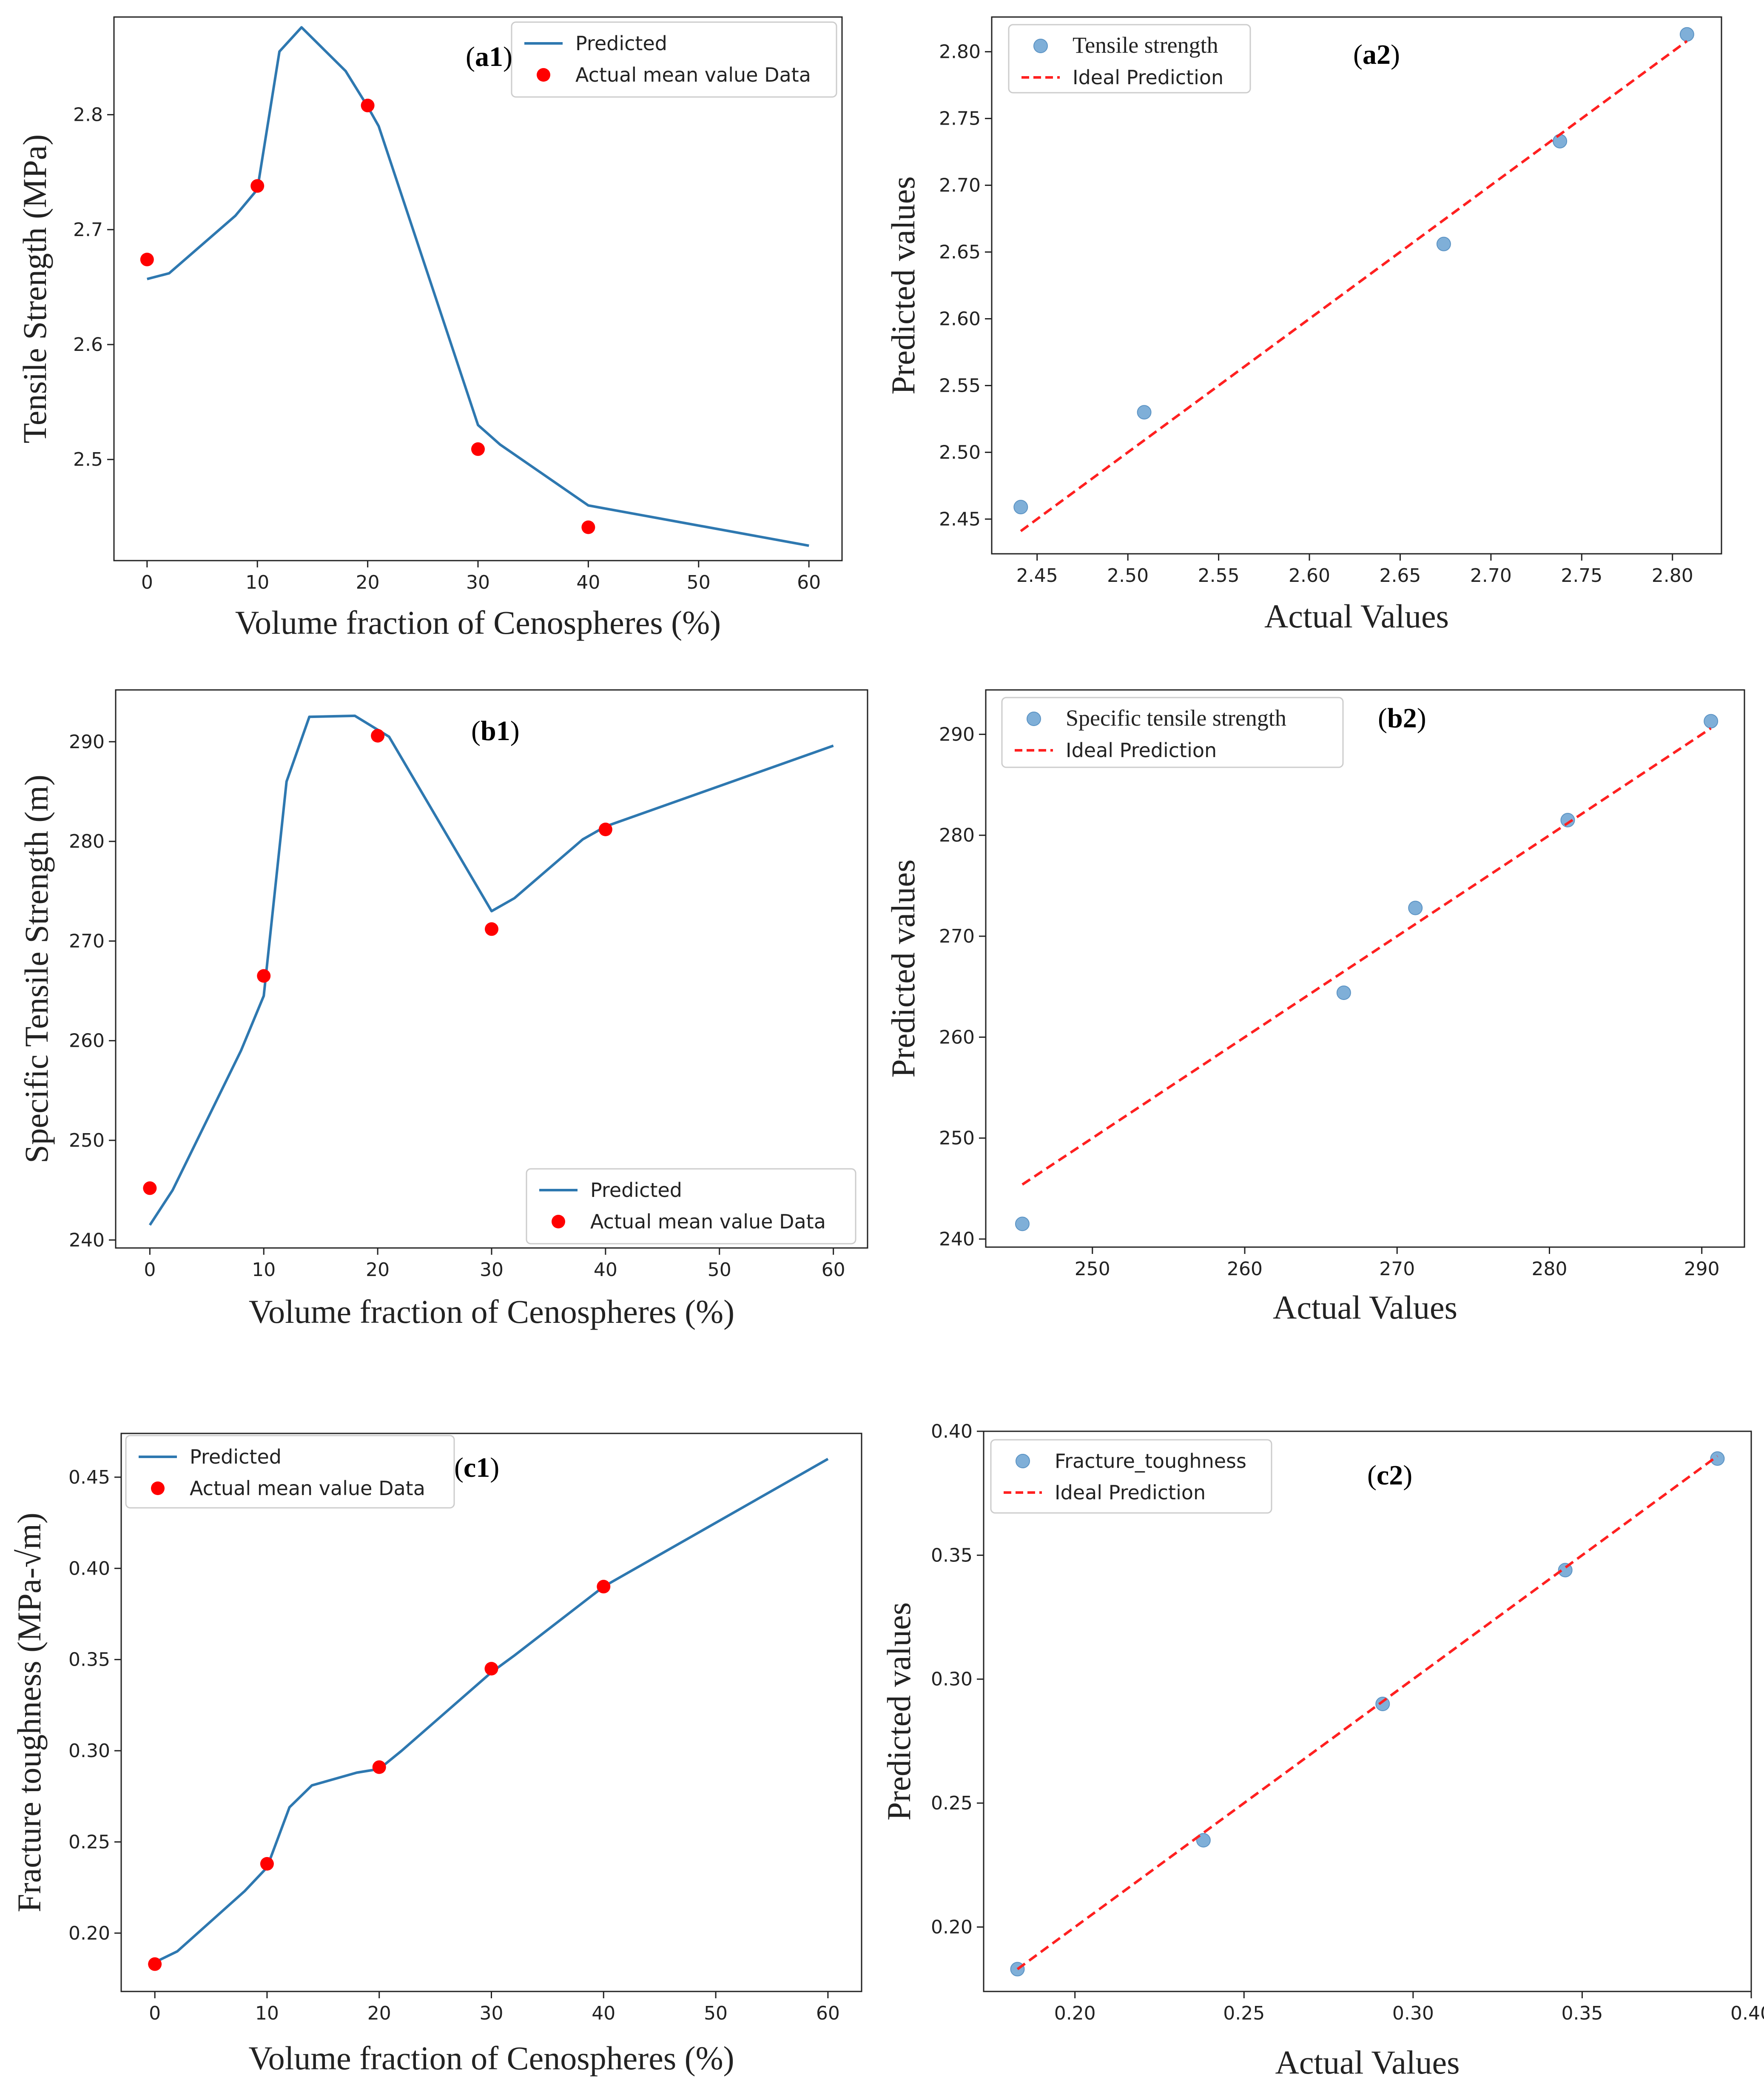  Describe the element at coordinates (708, 1221) in the screenshot. I see `legend-entry-label: Actual mean value Data` at that location.